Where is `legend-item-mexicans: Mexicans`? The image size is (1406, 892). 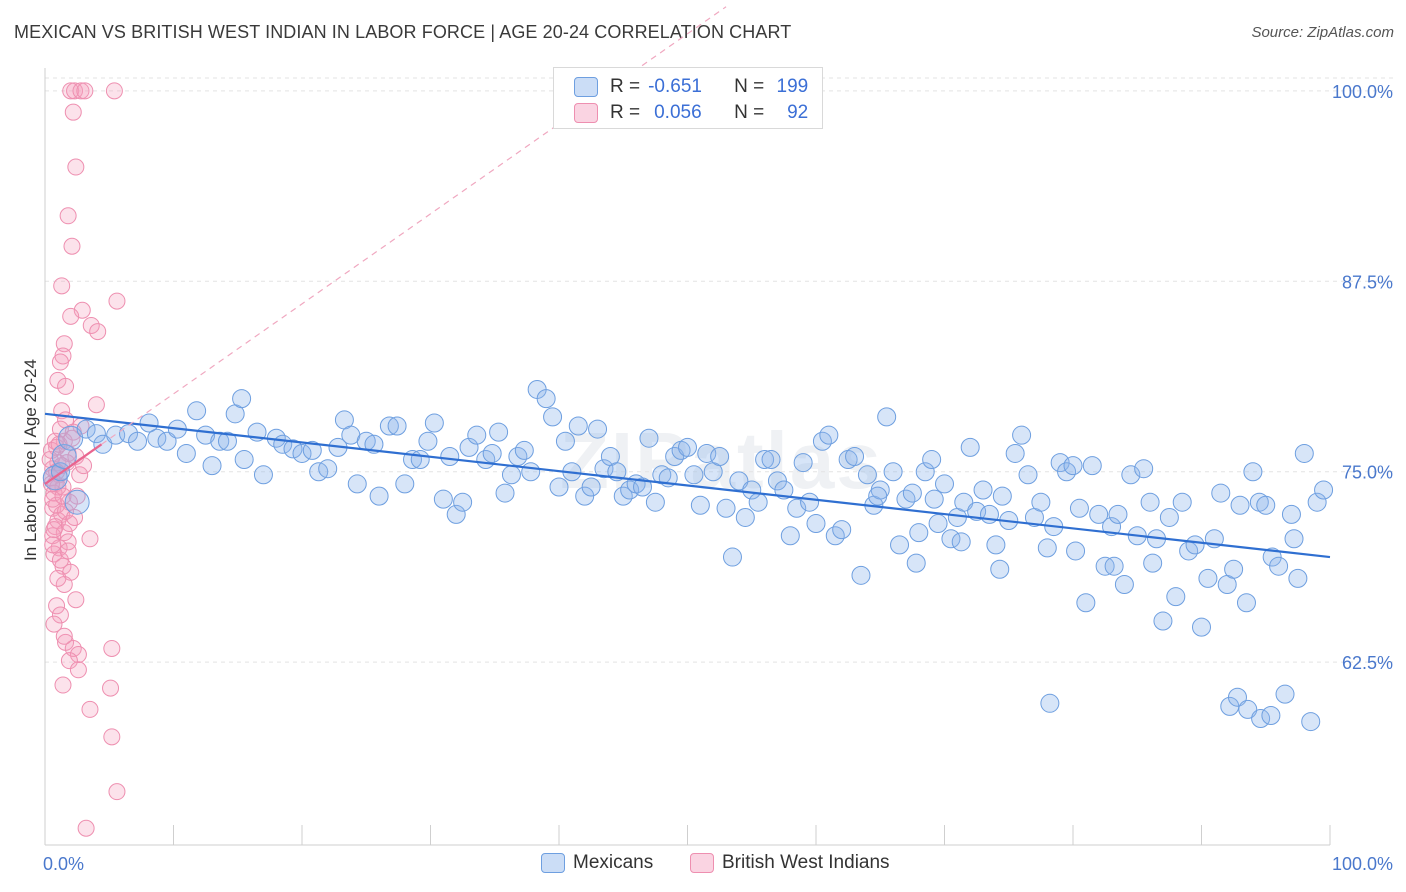 legend-item-mexicans: Mexicans is located at coordinates (597, 863).